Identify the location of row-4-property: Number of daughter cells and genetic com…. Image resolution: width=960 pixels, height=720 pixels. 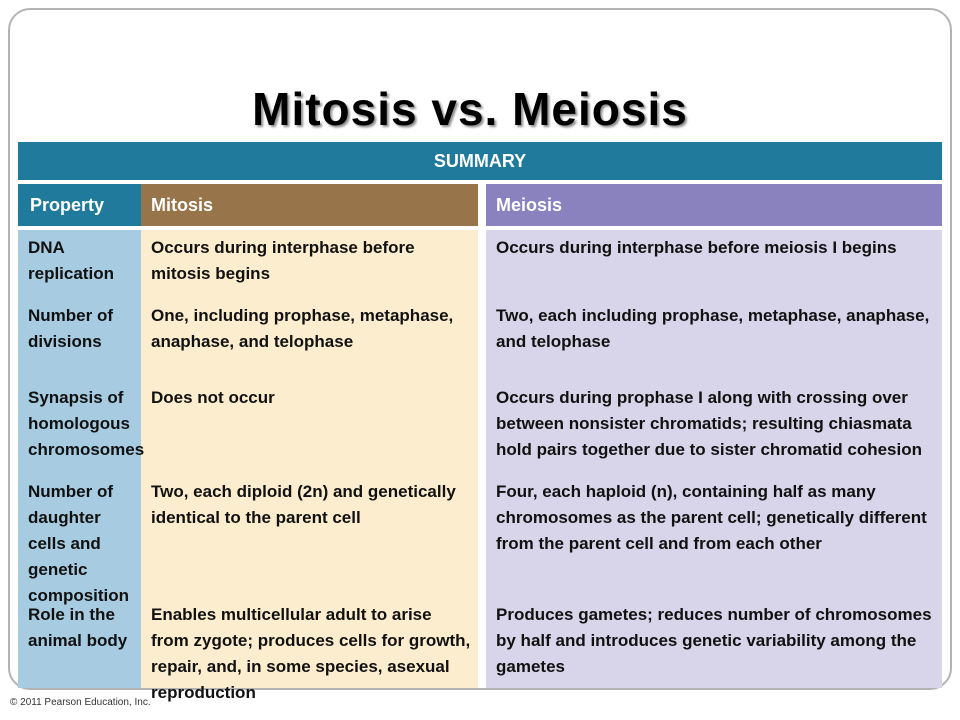
(79, 543).